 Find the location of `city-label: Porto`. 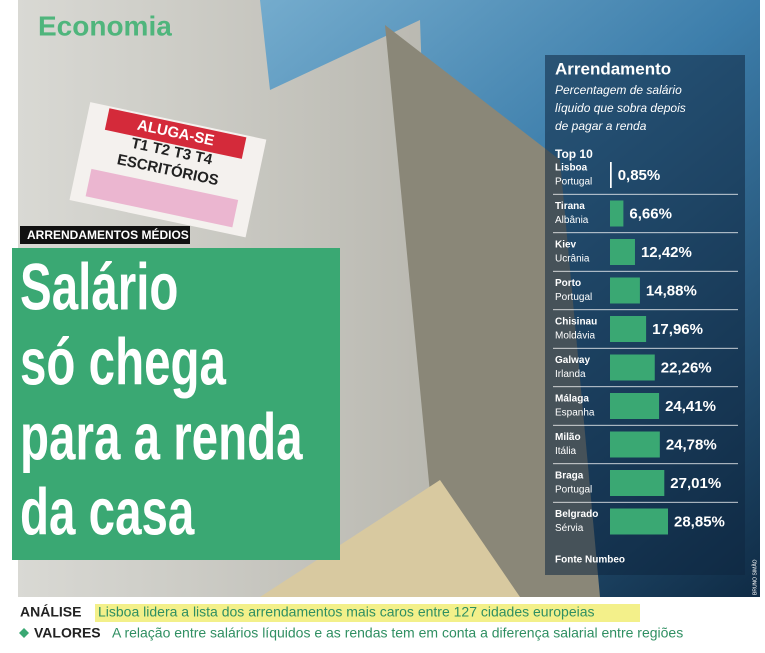

city-label: Porto is located at coordinates (568, 283).